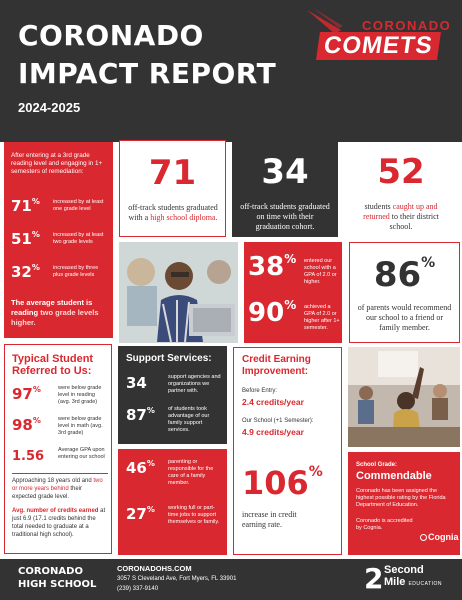 The width and height of the screenshot is (462, 600). Describe the element at coordinates (60, 473) in the screenshot. I see `typical-divider` at that location.